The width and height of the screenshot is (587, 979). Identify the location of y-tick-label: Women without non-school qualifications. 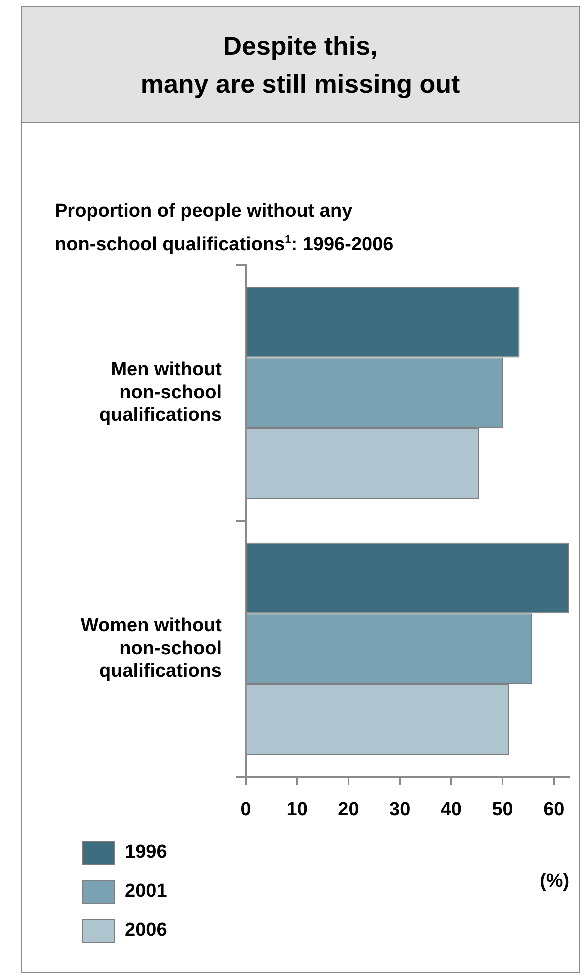
(151, 648).